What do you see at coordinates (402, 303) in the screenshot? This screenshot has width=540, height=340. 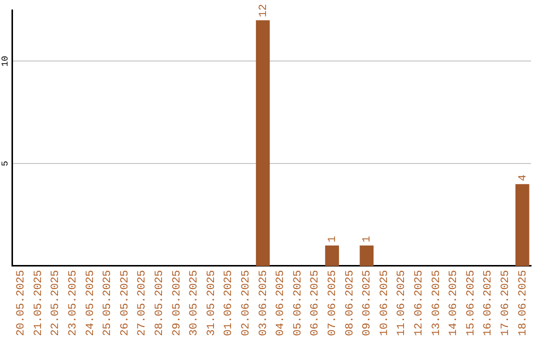 I see `x-tick-label: 11.06.2025` at bounding box center [402, 303].